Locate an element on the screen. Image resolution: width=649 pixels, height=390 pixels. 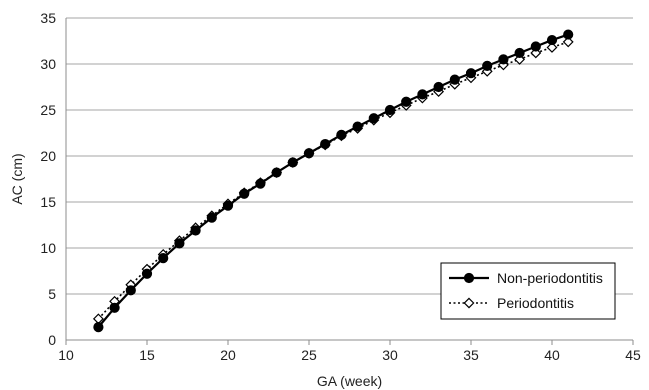
legend: Non-periodontitis Periodontitis is located at coordinates (528, 291).